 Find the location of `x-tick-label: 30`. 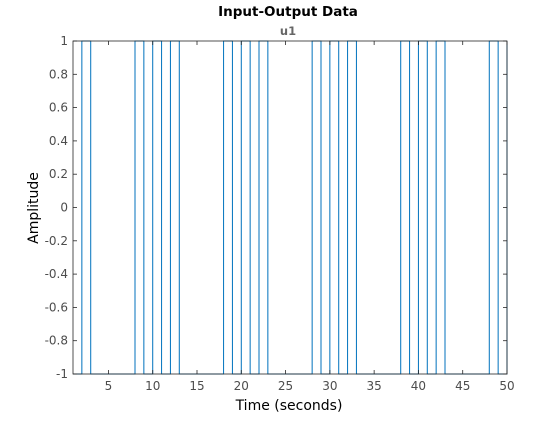

x-tick-label: 30 is located at coordinates (329, 386).